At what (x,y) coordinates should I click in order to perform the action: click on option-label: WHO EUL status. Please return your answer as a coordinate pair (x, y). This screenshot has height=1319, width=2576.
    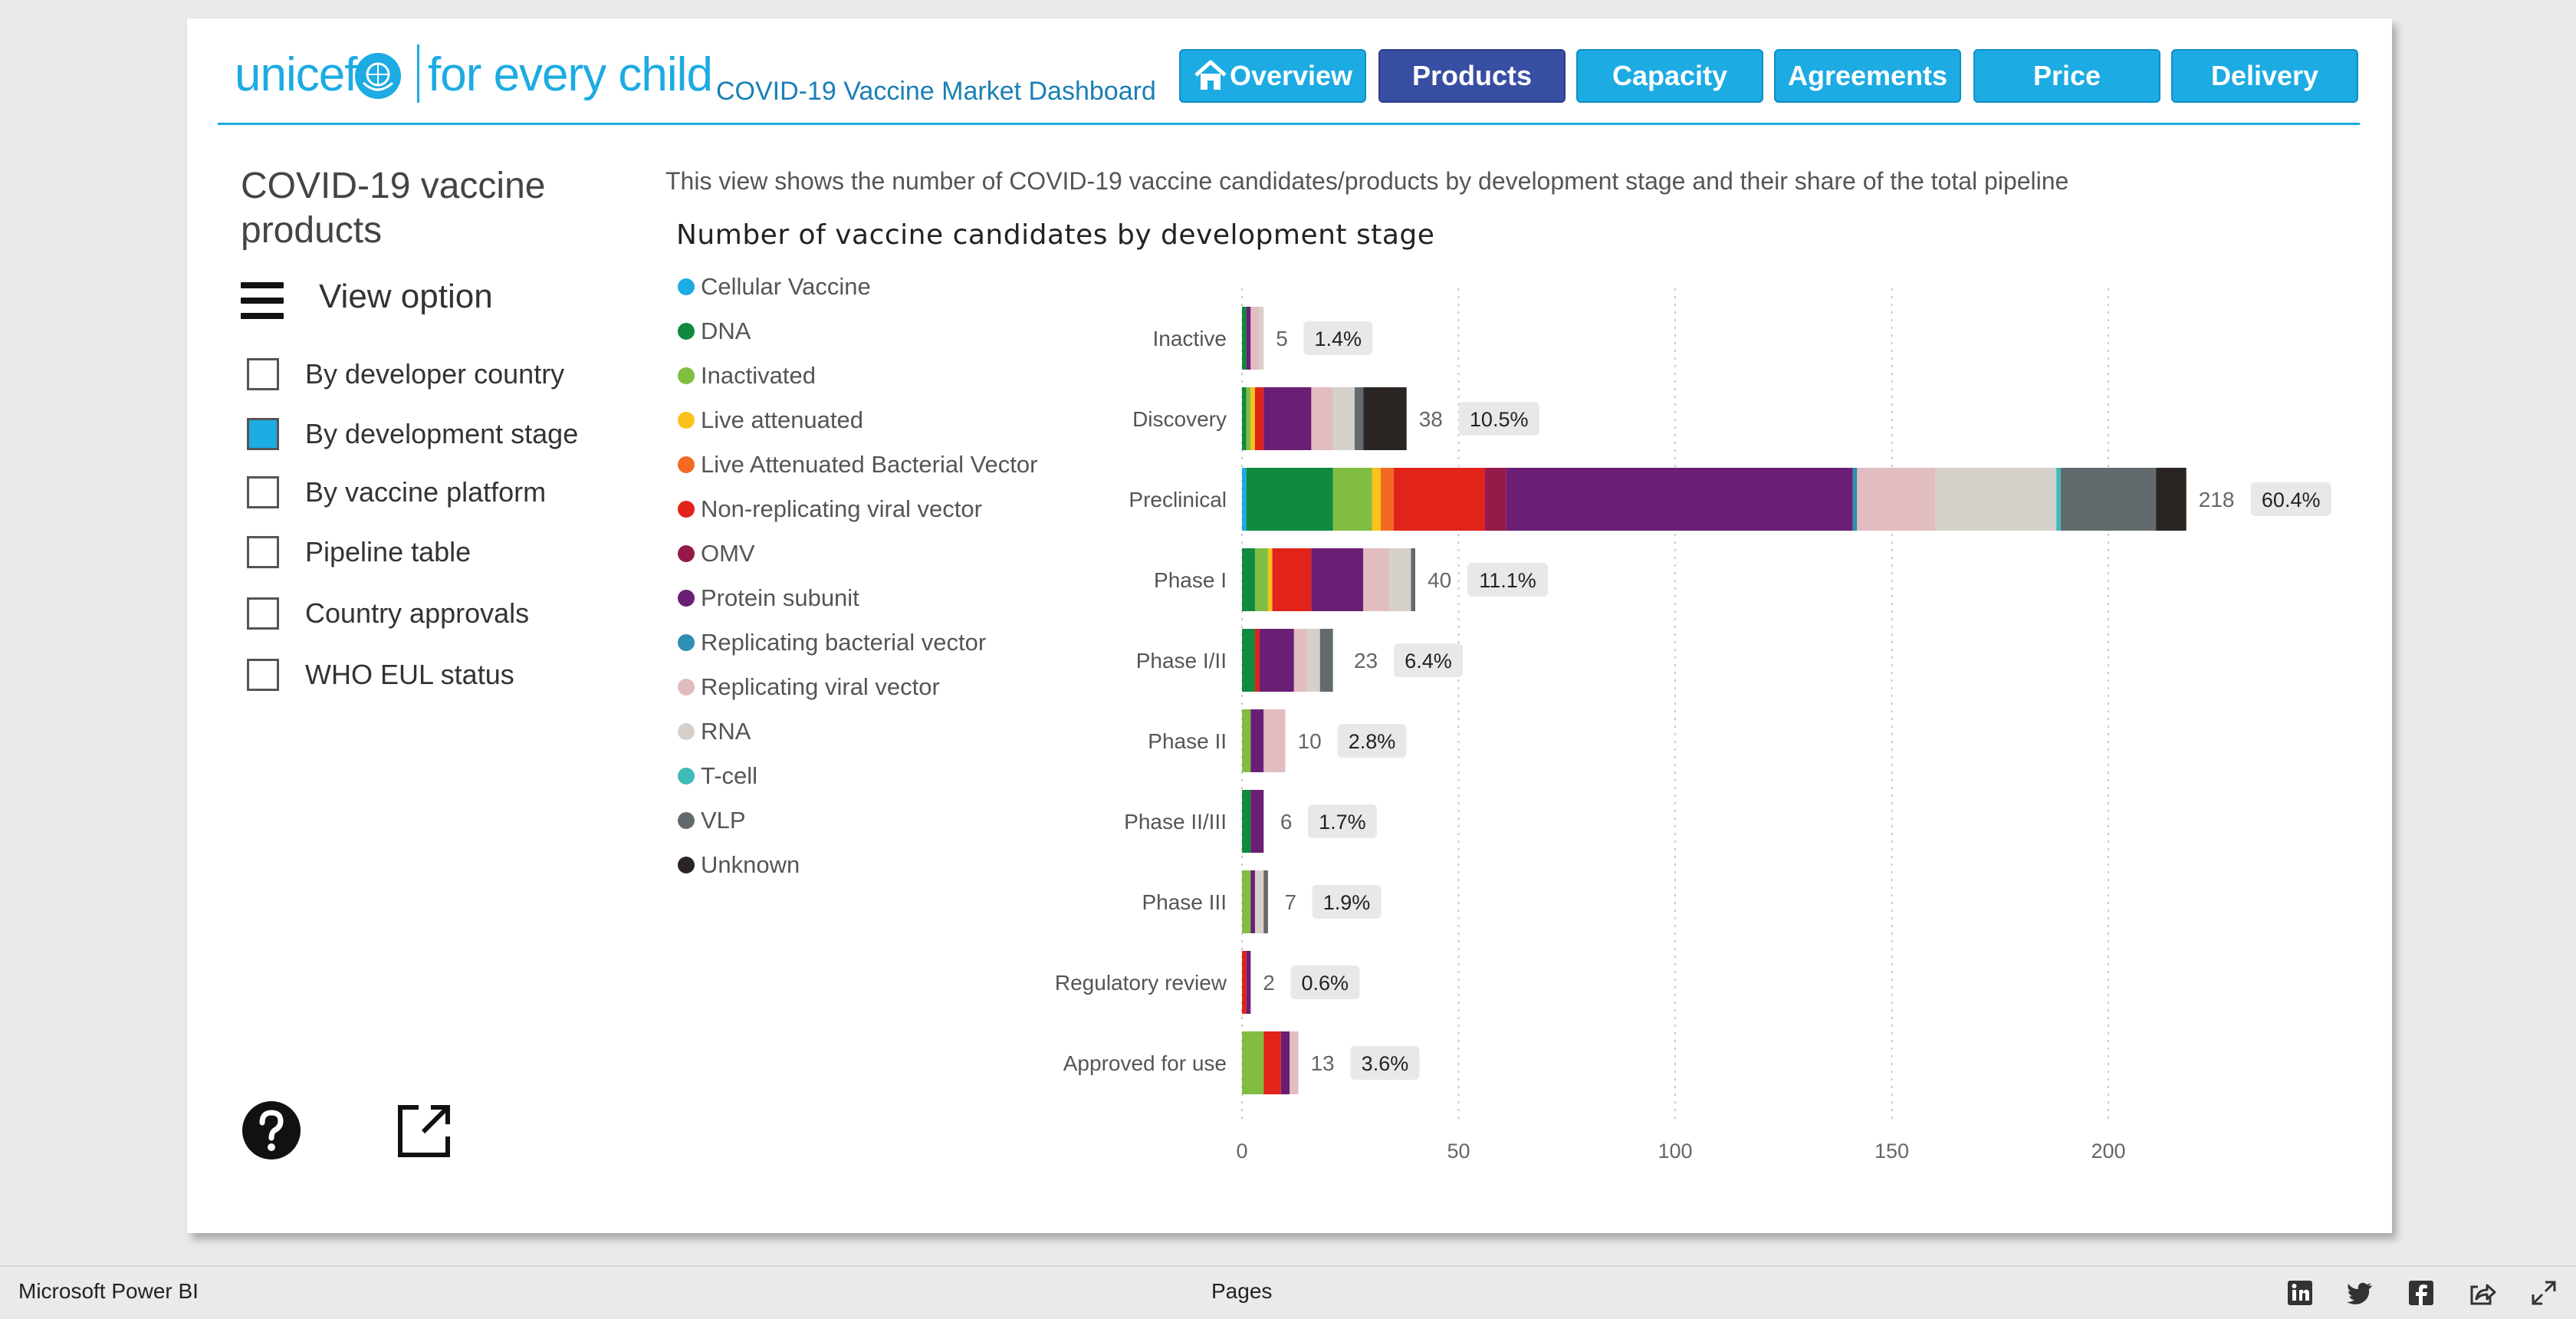
    Looking at the image, I should click on (410, 674).